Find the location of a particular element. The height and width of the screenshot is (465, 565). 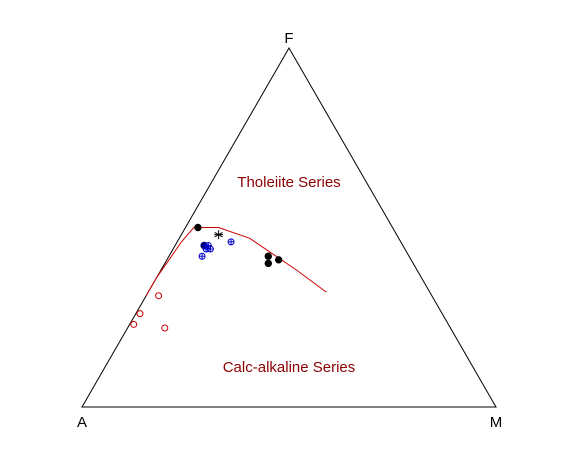

vertex-label-m: M is located at coordinates (496, 422).